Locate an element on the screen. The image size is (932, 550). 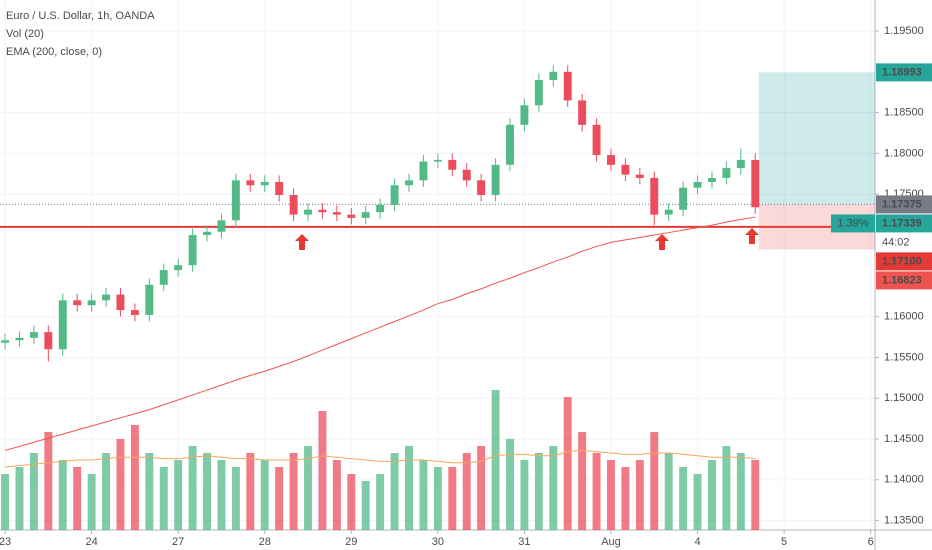
price-label: 1.18993 is located at coordinates (902, 72).